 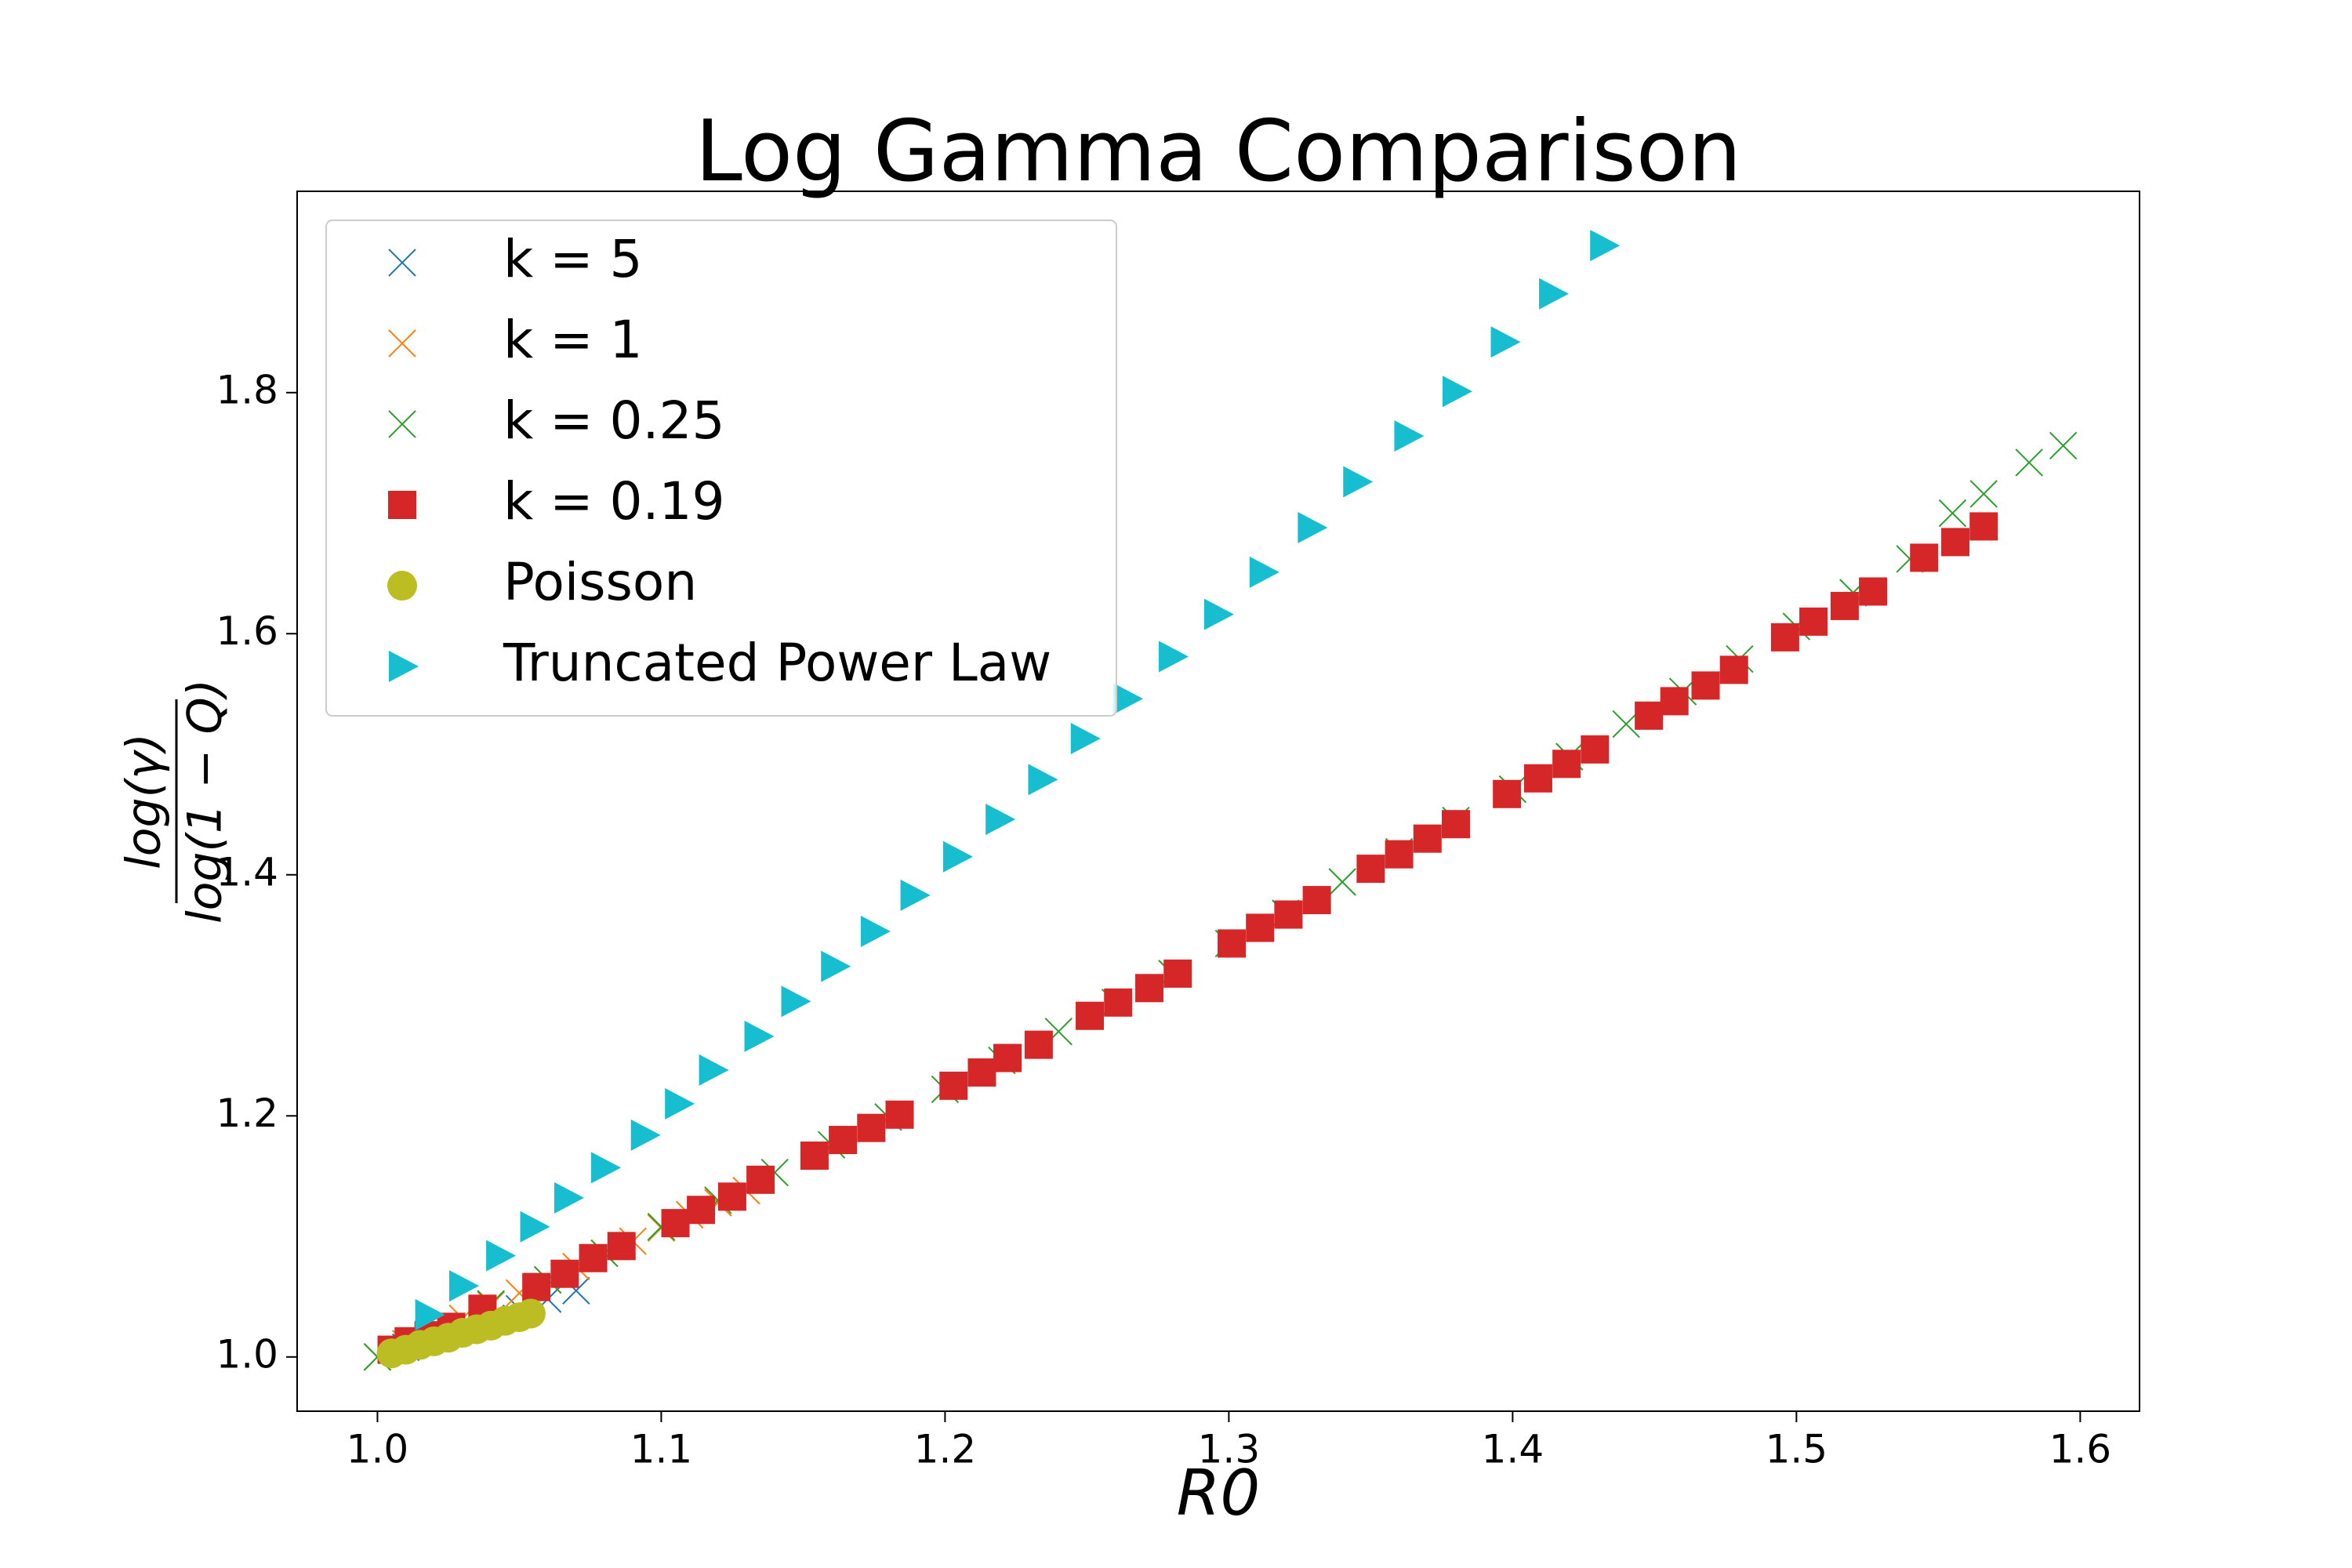 I want to click on y-tick-label: 1.4, so click(x=247, y=872).